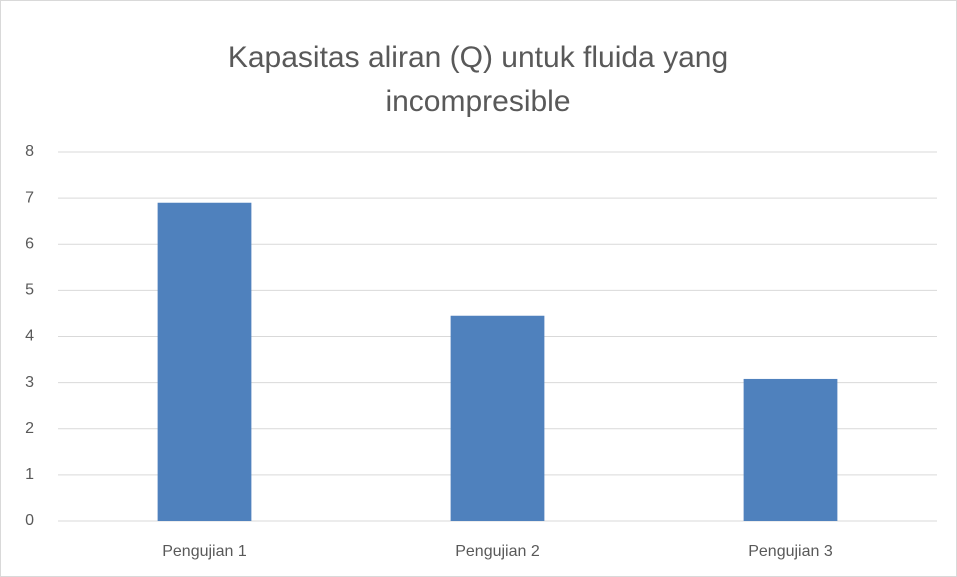 This screenshot has width=957, height=577. What do you see at coordinates (29, 151) in the screenshot?
I see `y-tick-label: 8` at bounding box center [29, 151].